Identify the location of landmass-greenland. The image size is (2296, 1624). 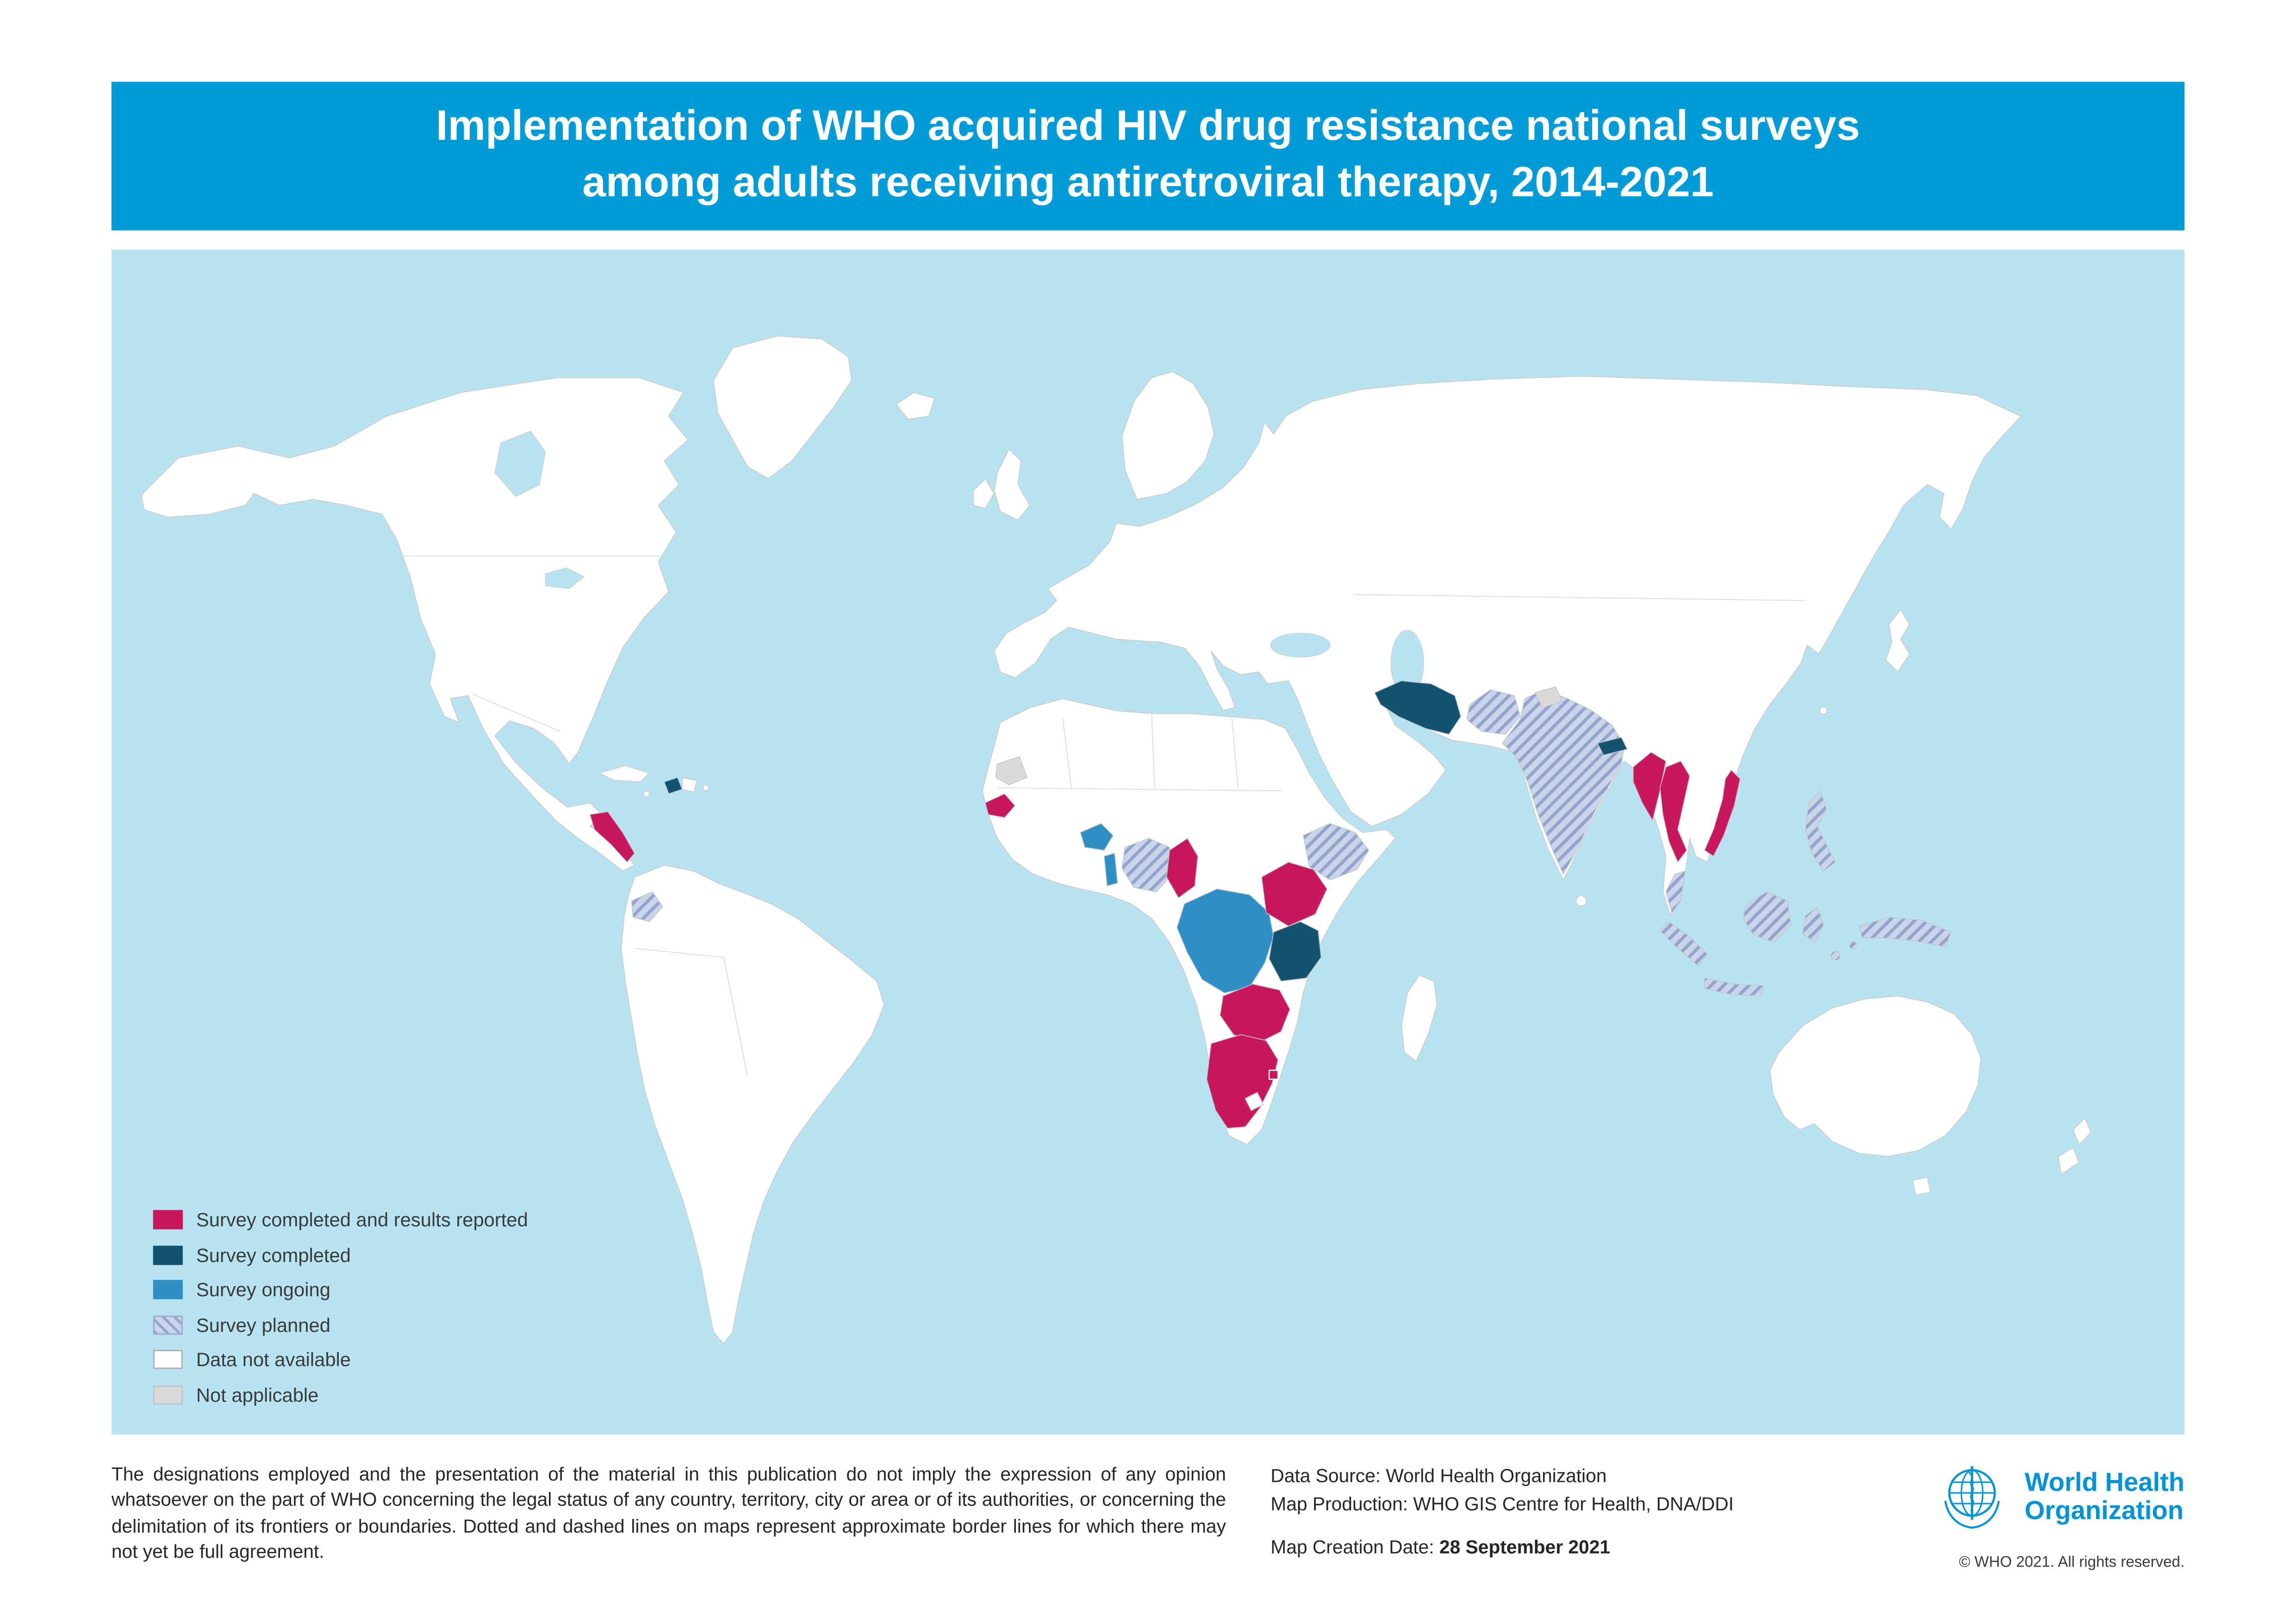
(782, 407).